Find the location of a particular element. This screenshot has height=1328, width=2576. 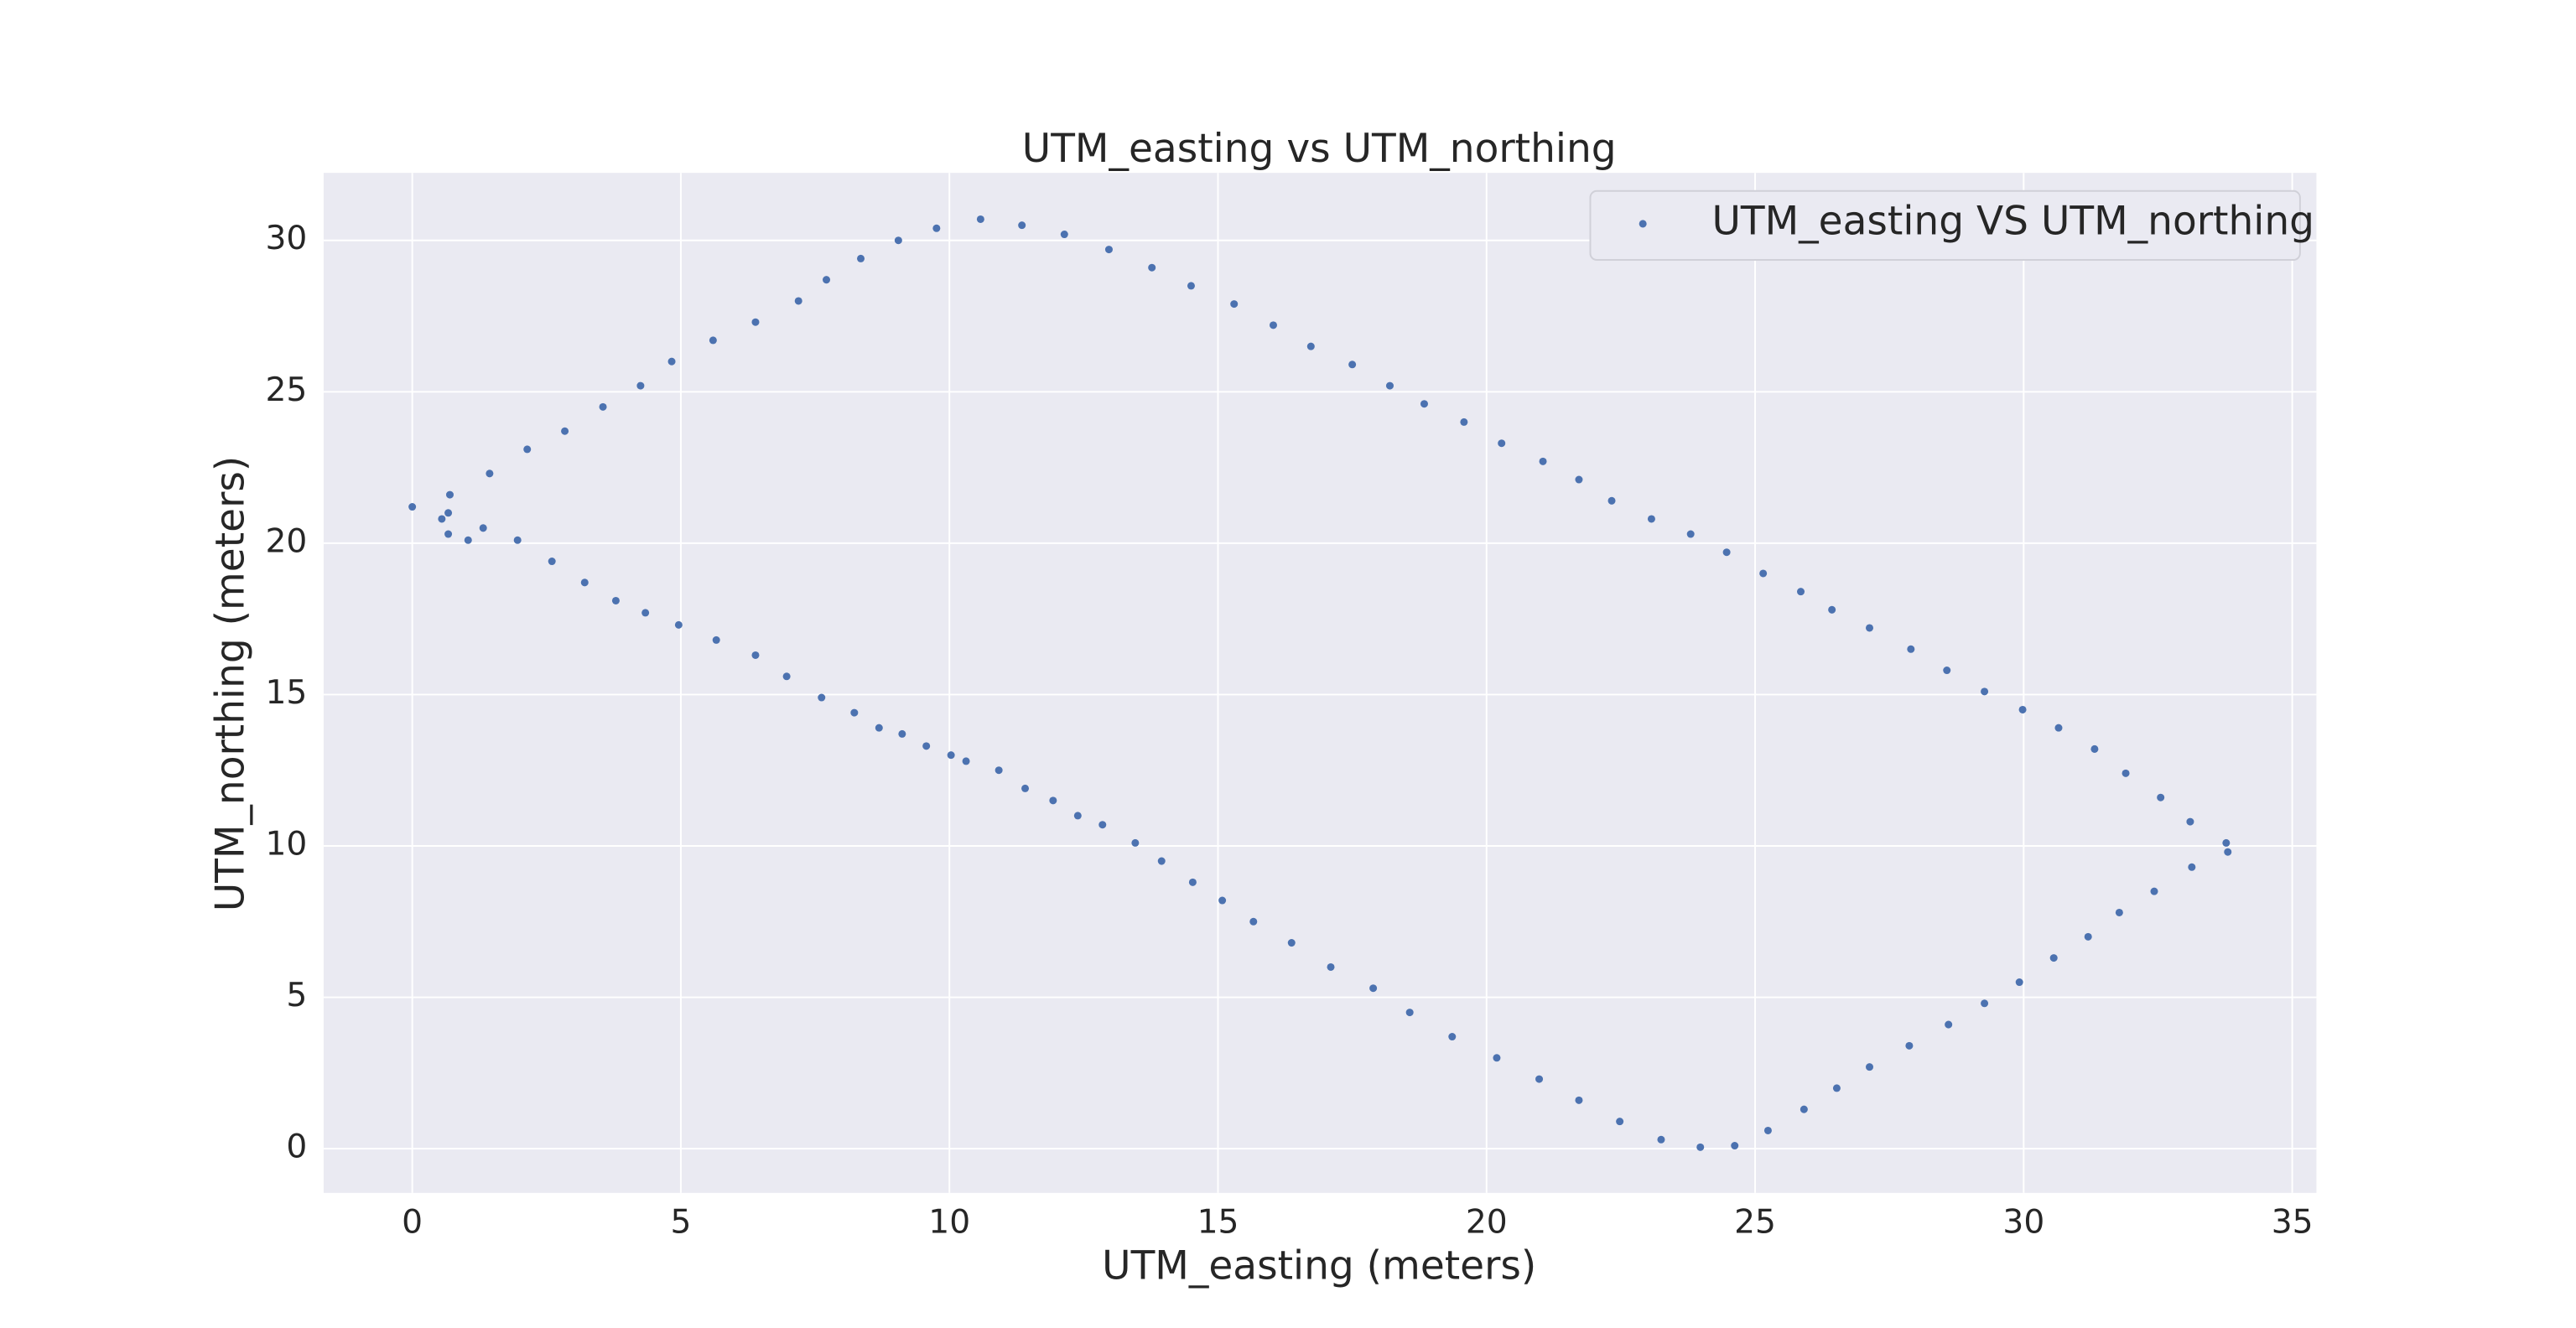

legend: UTM_easting VS UTM_northing is located at coordinates (1951, 225).